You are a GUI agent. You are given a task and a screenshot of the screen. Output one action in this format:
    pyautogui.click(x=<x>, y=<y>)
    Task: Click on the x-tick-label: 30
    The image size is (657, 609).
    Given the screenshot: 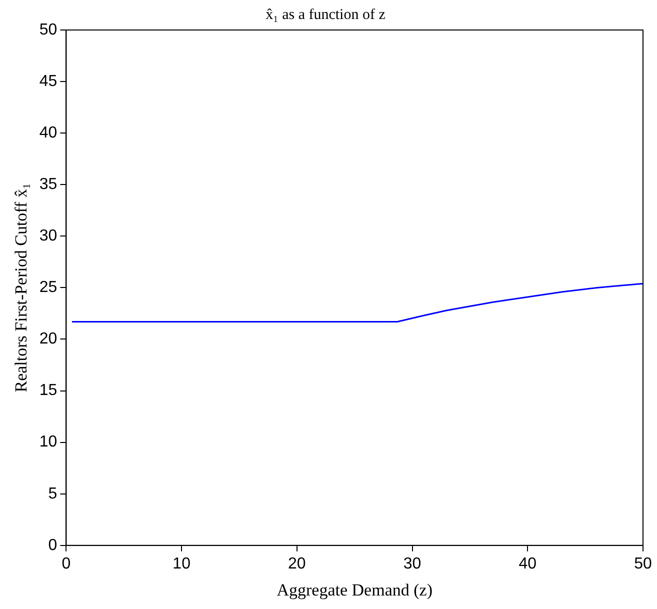 What is the action you would take?
    pyautogui.click(x=412, y=563)
    